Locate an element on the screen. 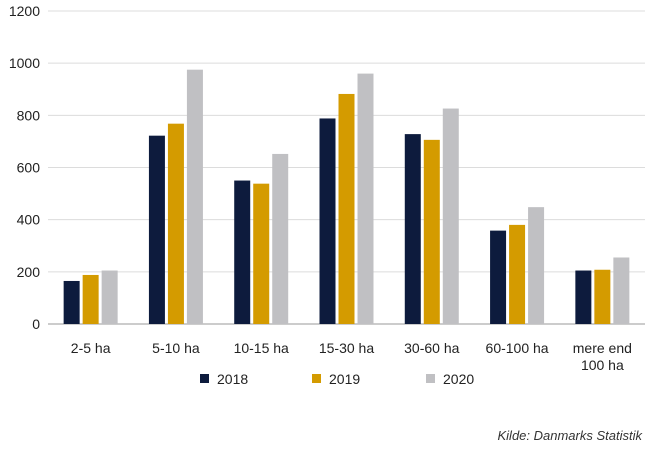 This screenshot has height=450, width=650. x-category-label: 5-10 ha is located at coordinates (176, 348).